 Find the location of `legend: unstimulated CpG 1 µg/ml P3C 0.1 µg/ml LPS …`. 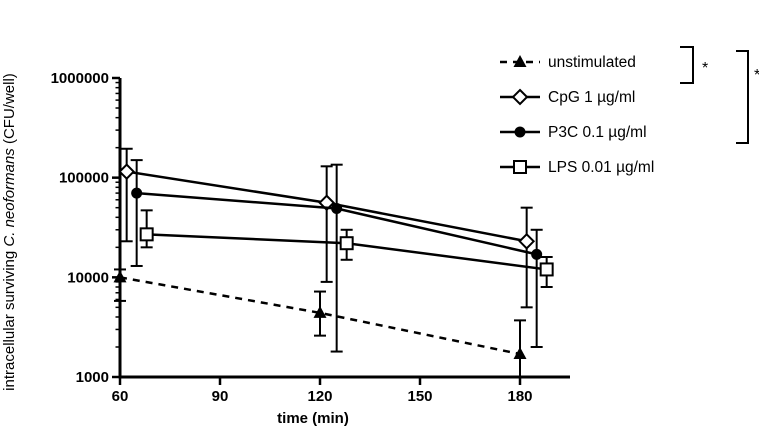

legend: unstimulated CpG 1 µg/ml P3C 0.1 µg/ml LPS … is located at coordinates (629, 111).